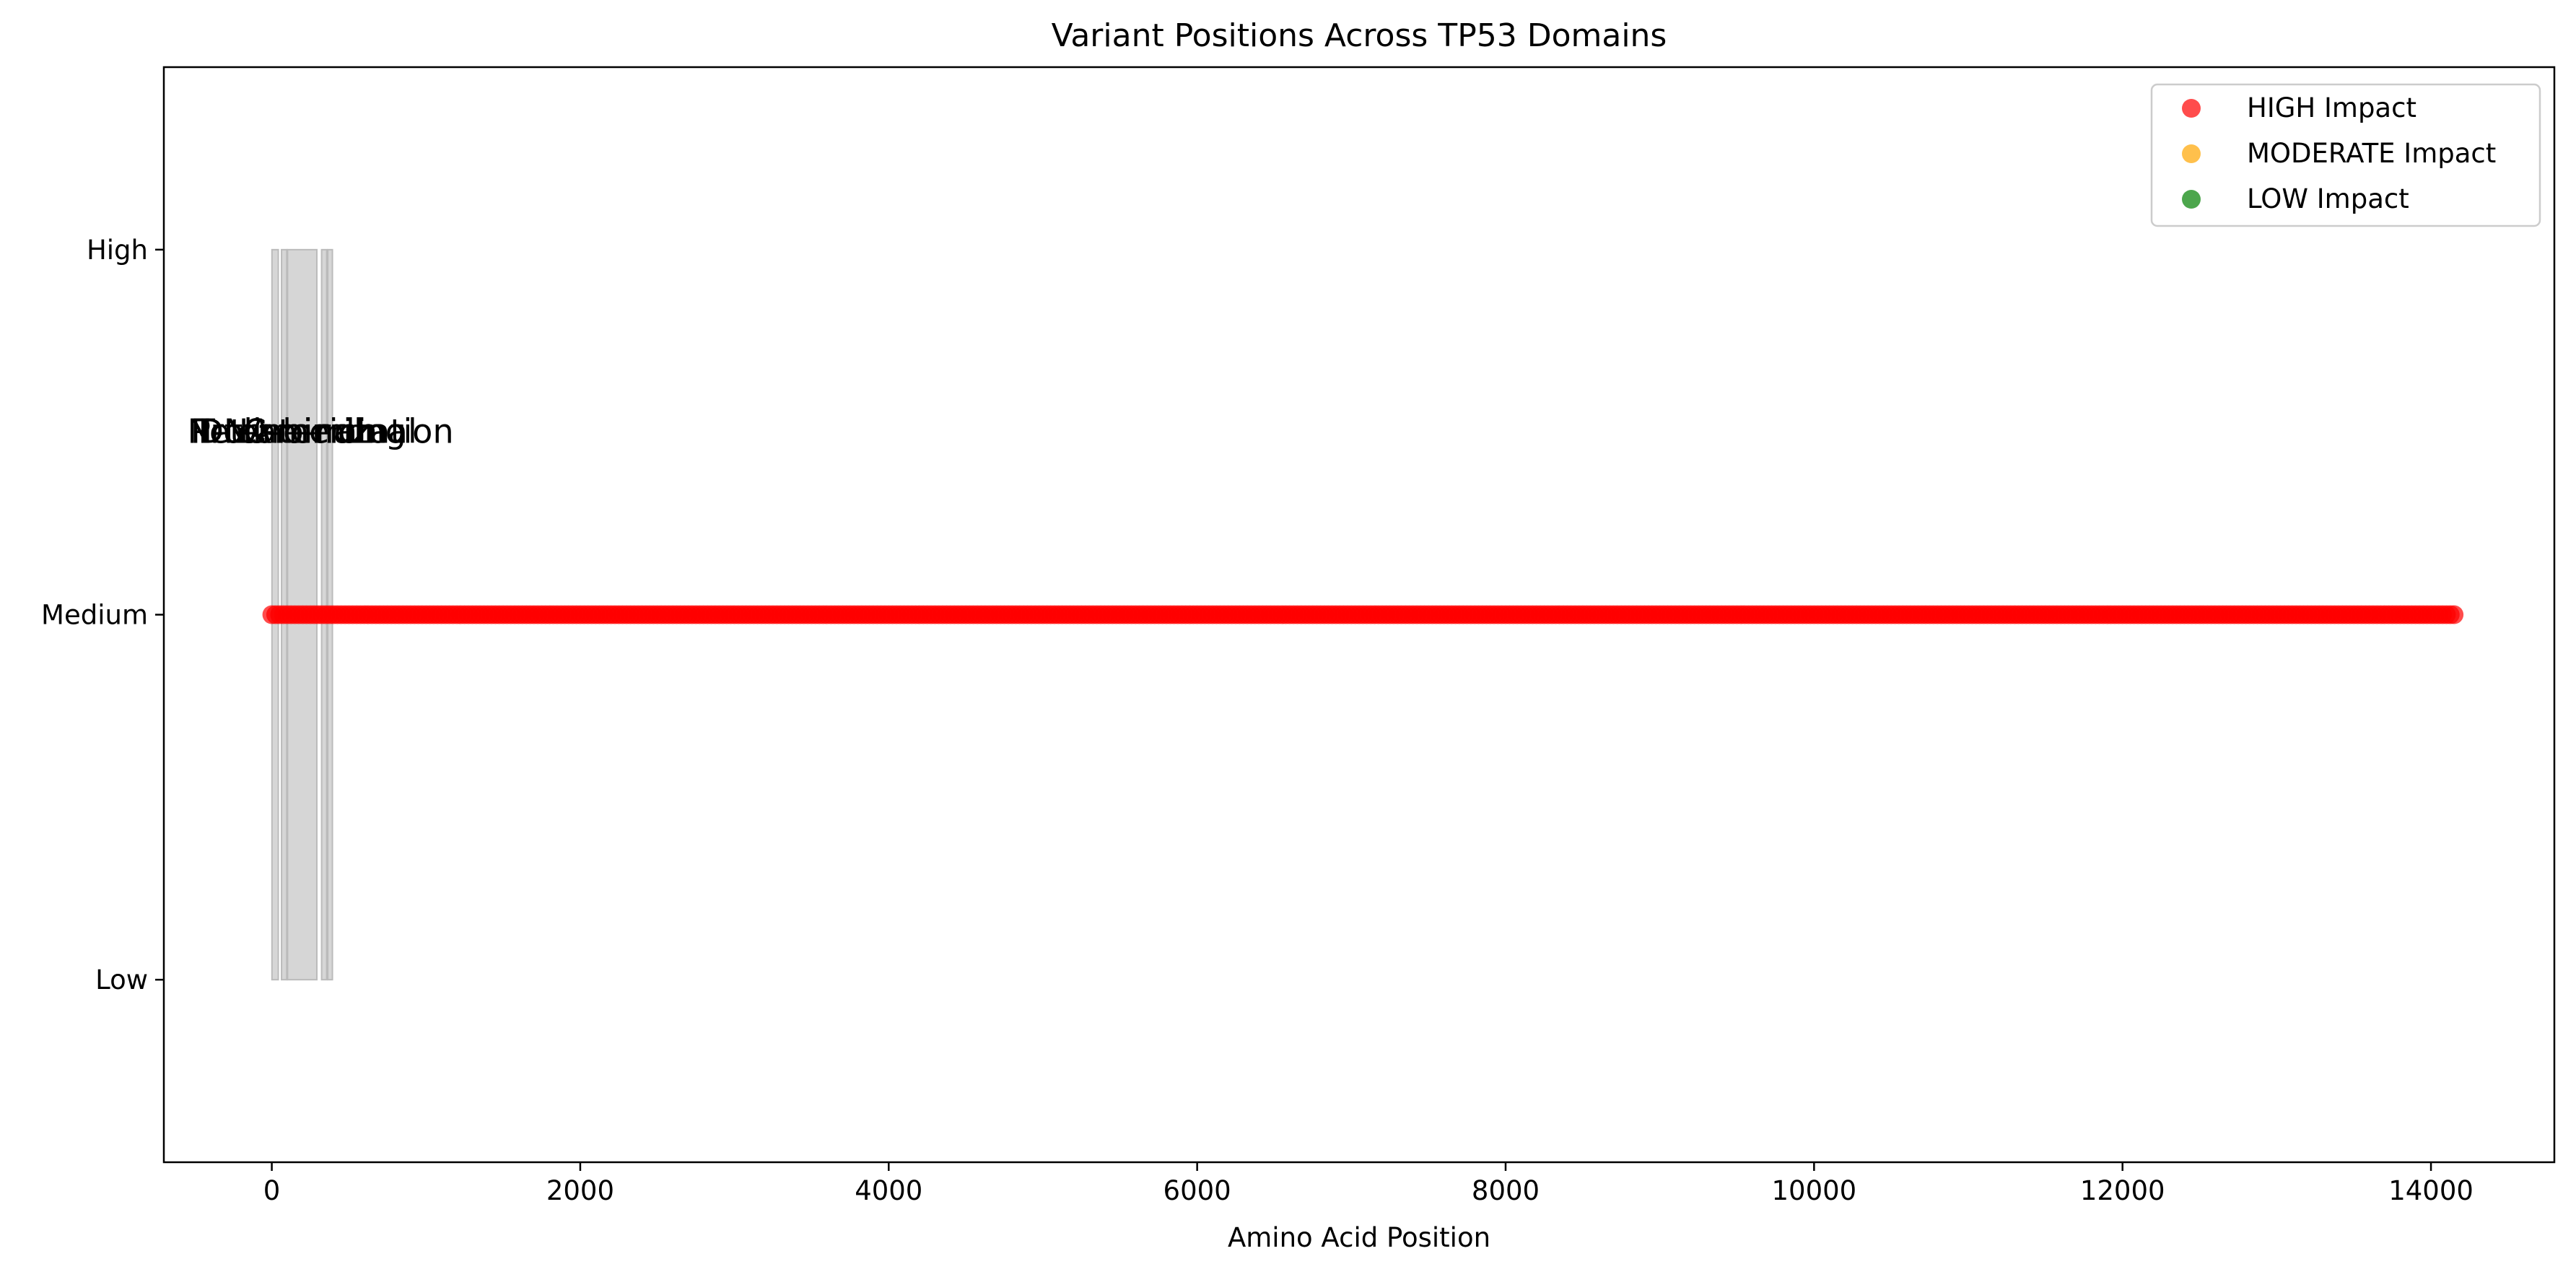 This screenshot has width=2576, height=1277. Describe the element at coordinates (2122, 1190) in the screenshot. I see `x-tick-label: 12000` at that location.